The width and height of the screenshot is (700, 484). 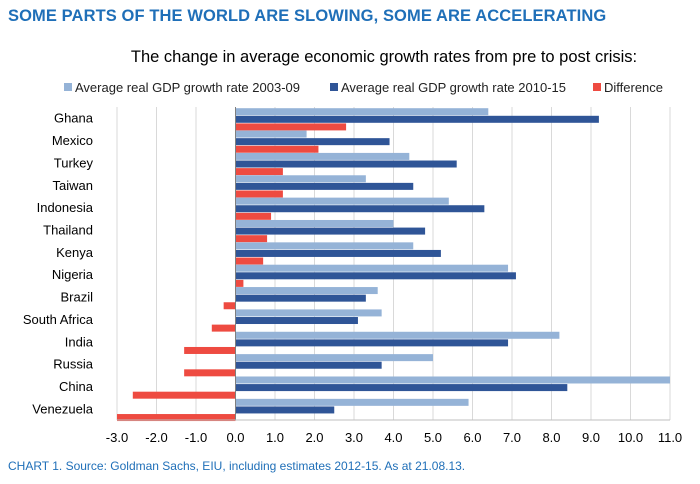 What do you see at coordinates (76, 386) in the screenshot?
I see `category-label-china: China` at bounding box center [76, 386].